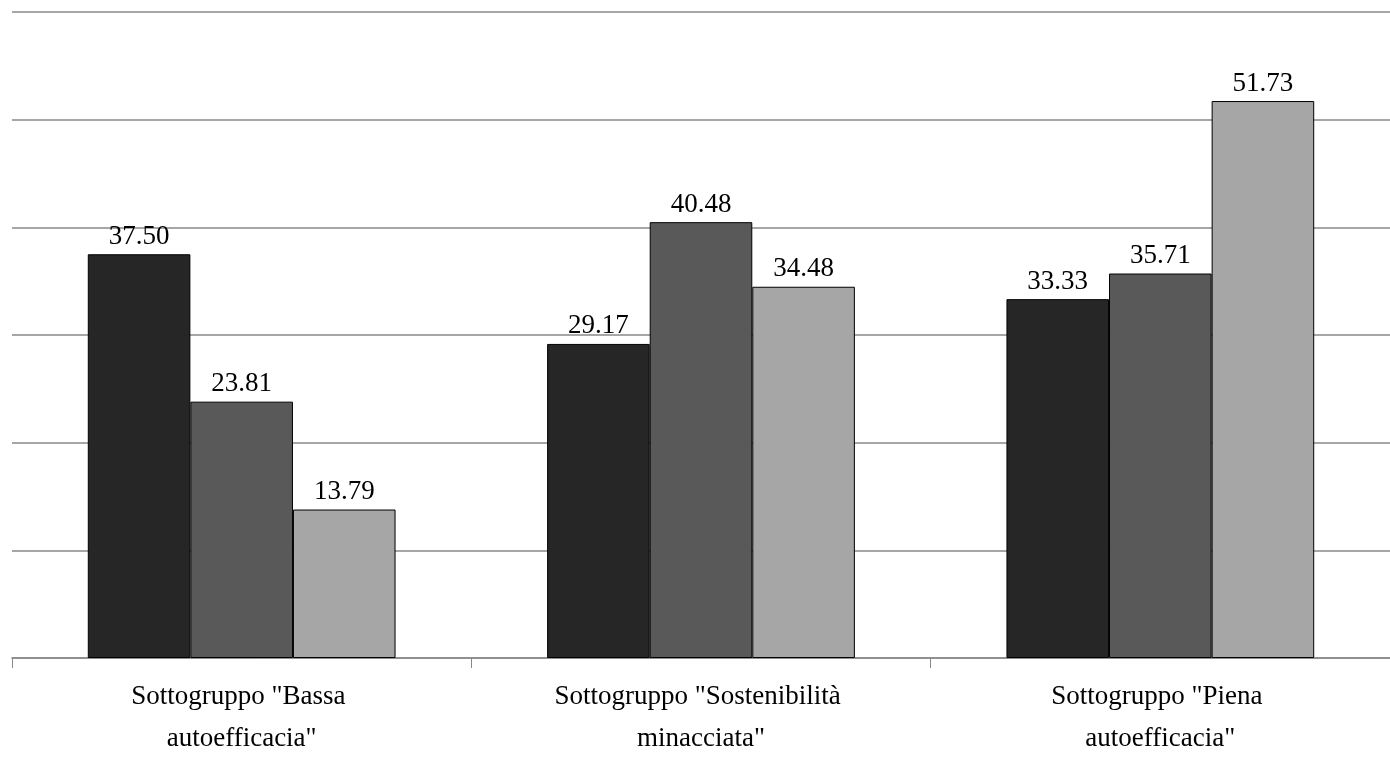  What do you see at coordinates (242, 716) in the screenshot?
I see `x-tick-label: Sottogruppo "Bassa autoefficacia"` at bounding box center [242, 716].